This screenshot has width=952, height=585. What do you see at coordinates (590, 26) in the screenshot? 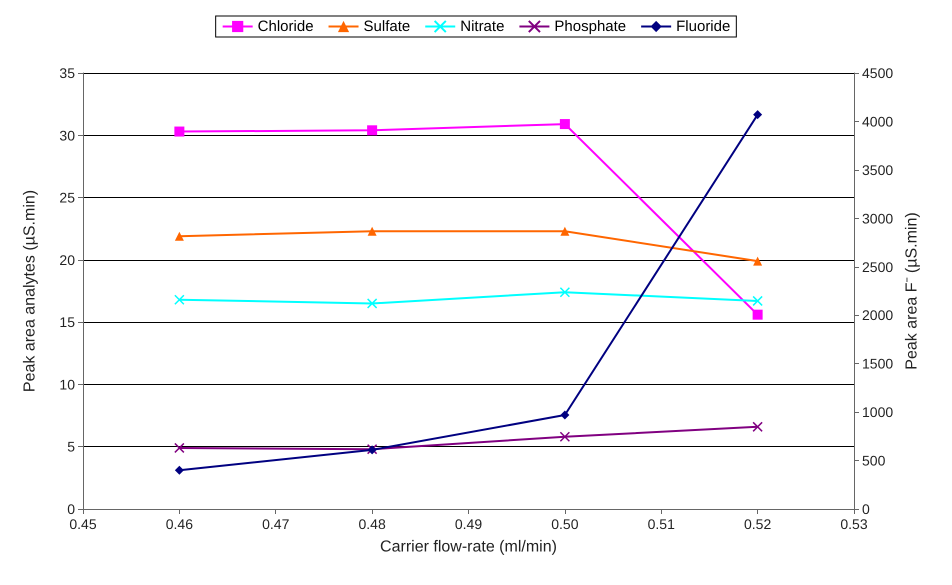
I see `legend-label: Phosphate` at bounding box center [590, 26].